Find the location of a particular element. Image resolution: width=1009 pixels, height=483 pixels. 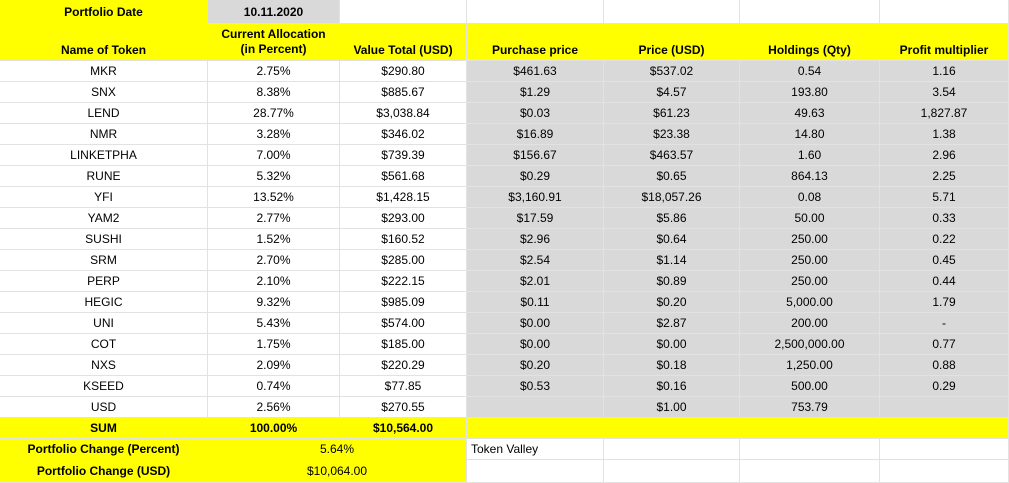

price-usd-cell: $4.57 is located at coordinates (672, 92).